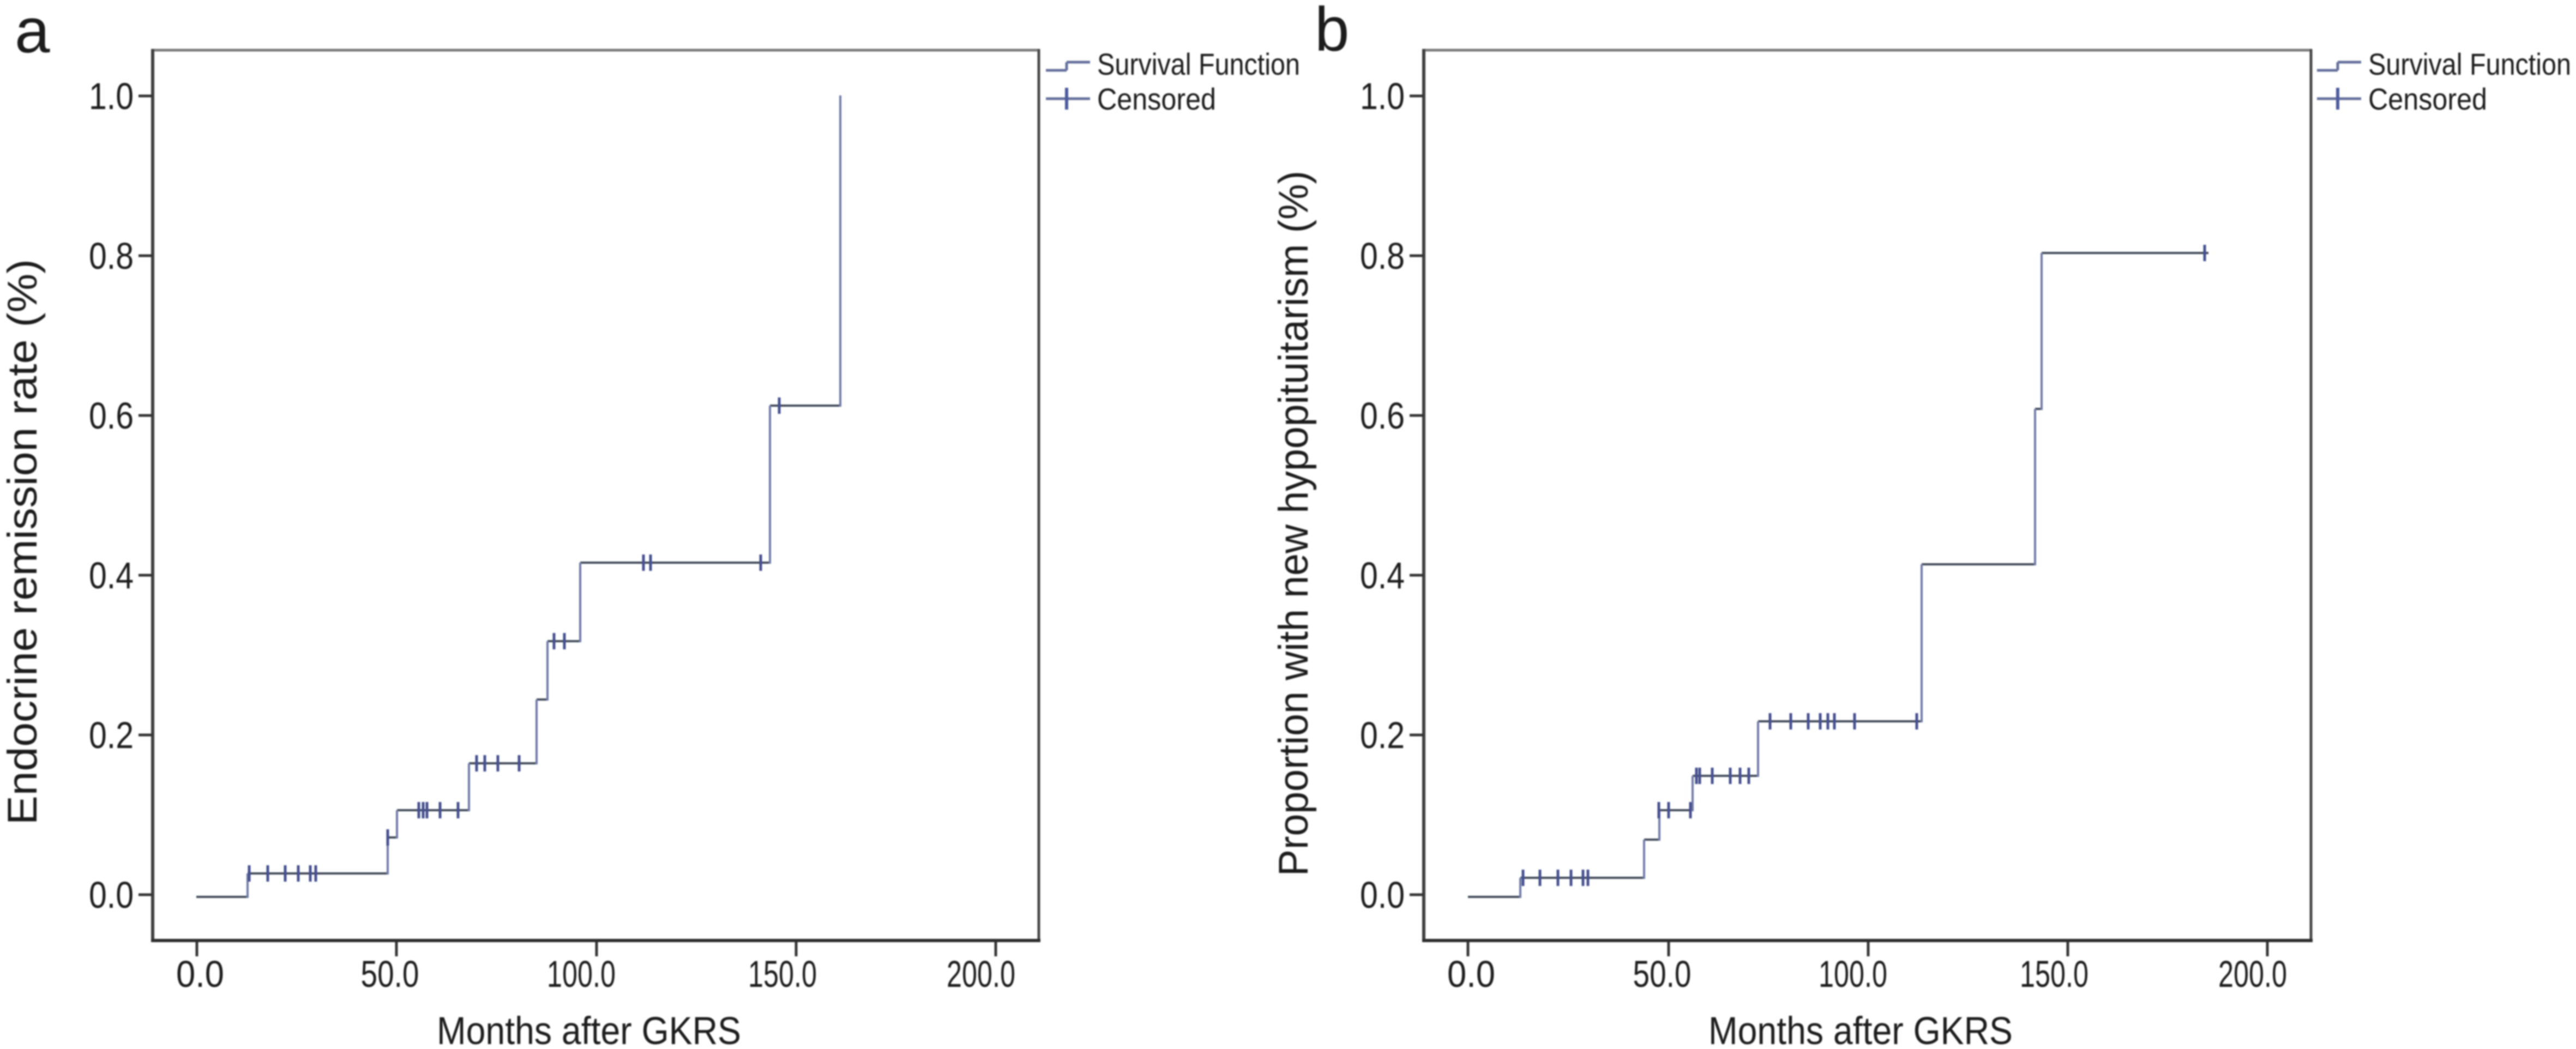 The width and height of the screenshot is (2576, 1049). I want to click on svg-text: a, so click(32, 33).